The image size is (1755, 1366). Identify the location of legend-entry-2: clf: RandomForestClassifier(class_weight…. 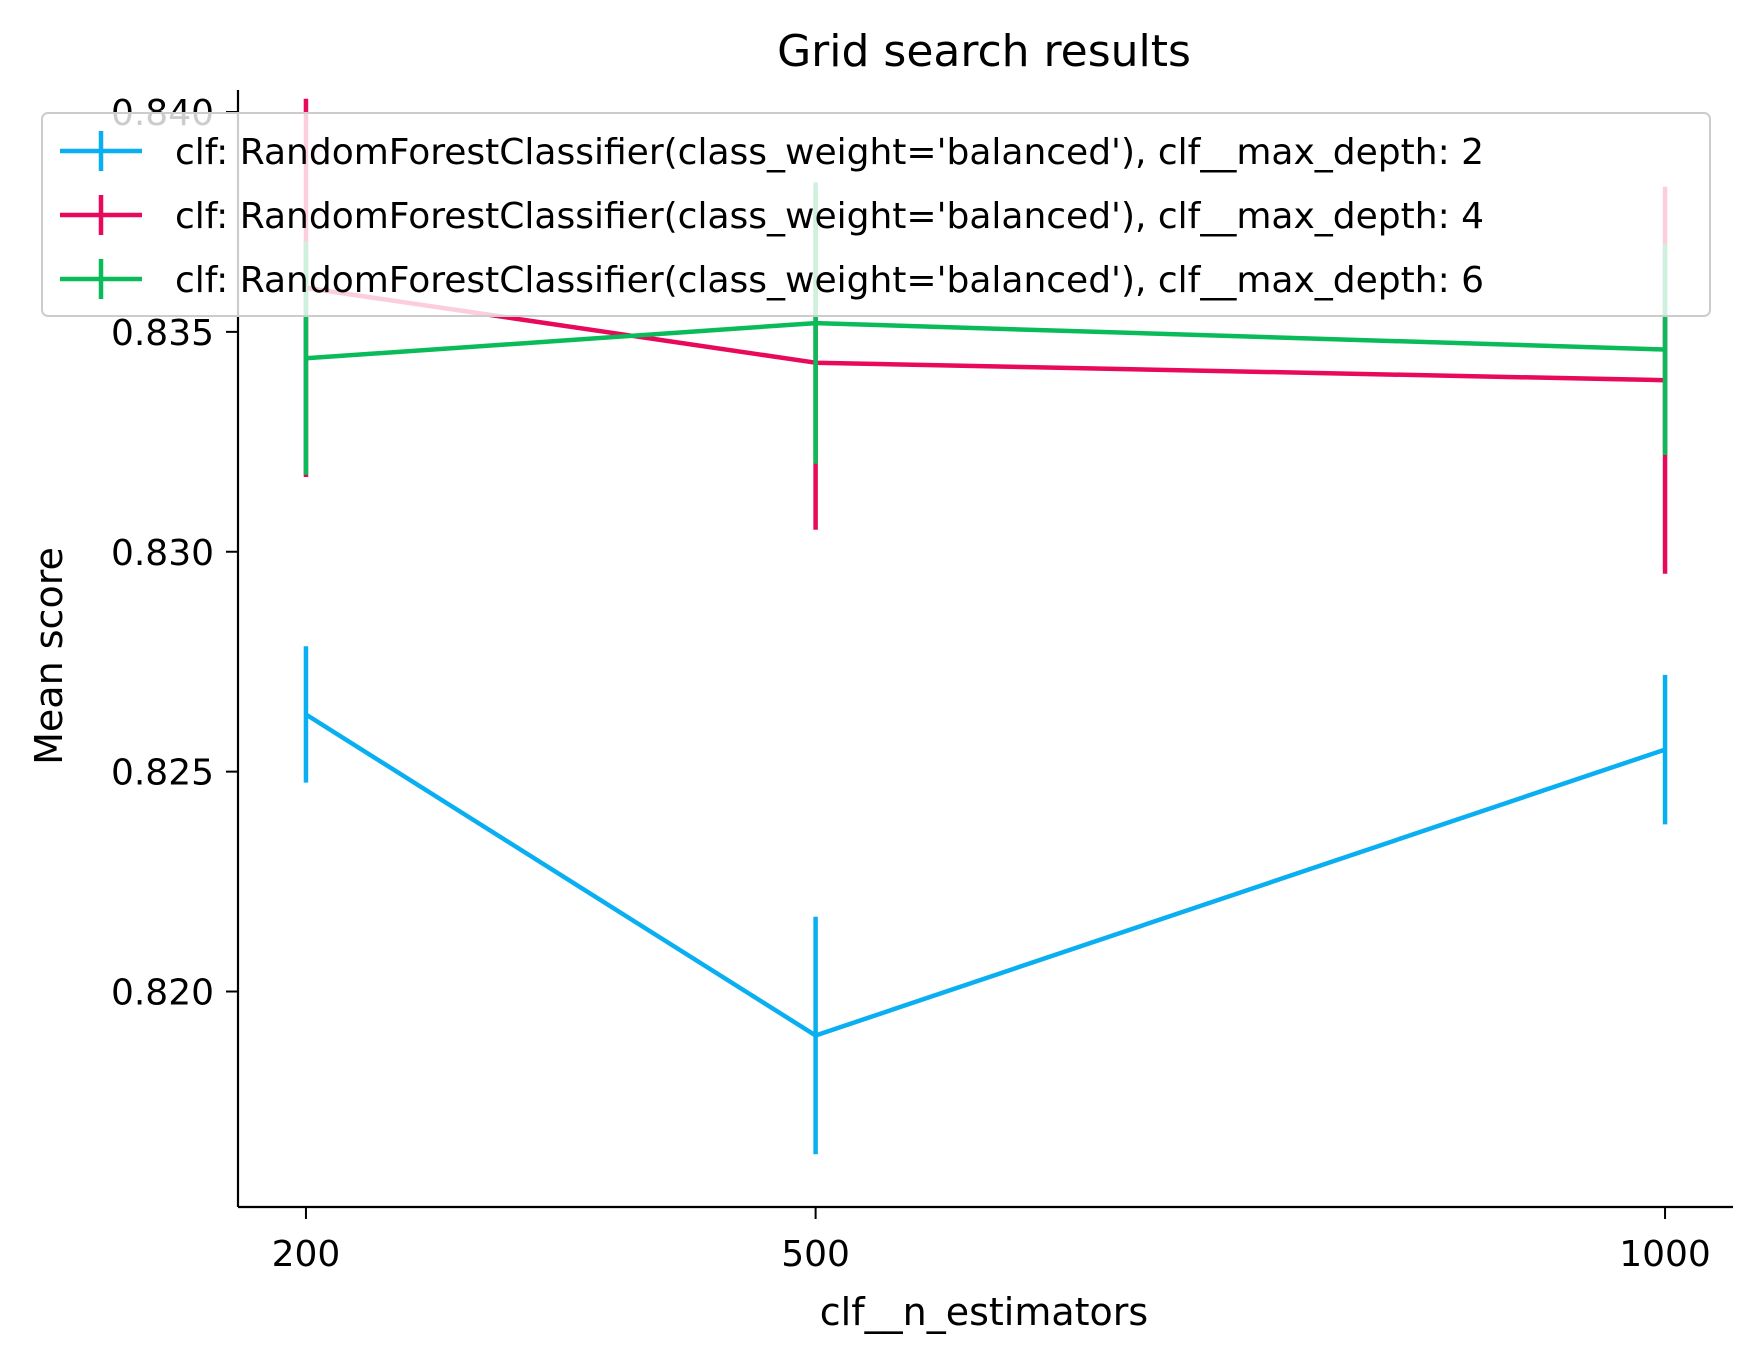
(772, 216).